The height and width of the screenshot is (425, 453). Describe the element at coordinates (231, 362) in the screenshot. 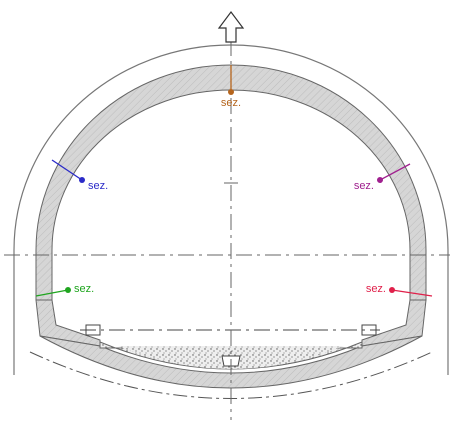

I see `invert` at that location.